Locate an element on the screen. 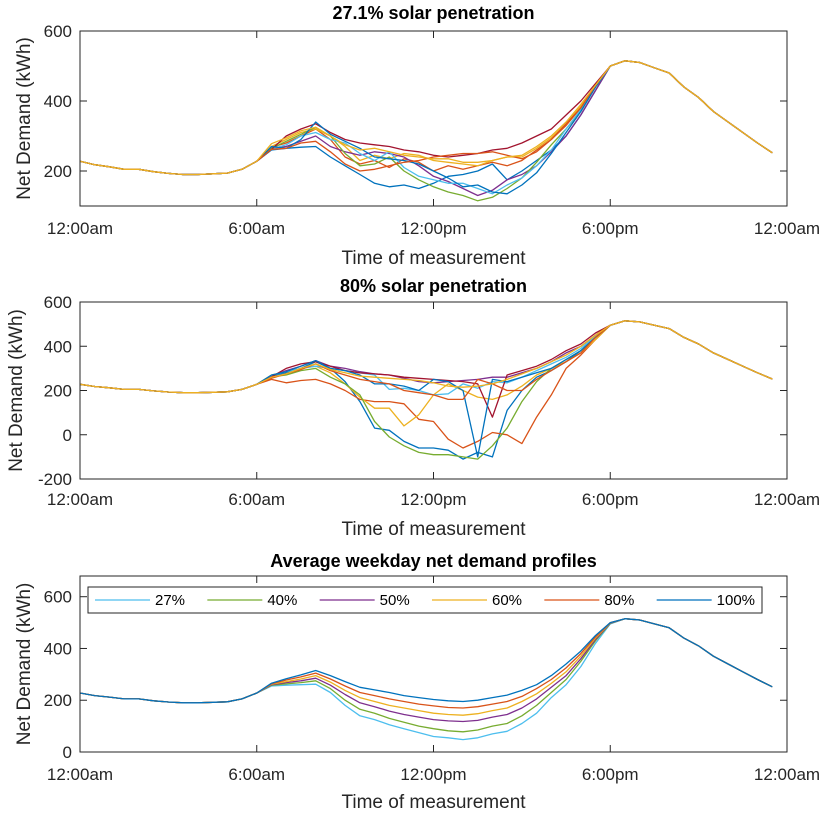  legend-label: 100% is located at coordinates (736, 600).